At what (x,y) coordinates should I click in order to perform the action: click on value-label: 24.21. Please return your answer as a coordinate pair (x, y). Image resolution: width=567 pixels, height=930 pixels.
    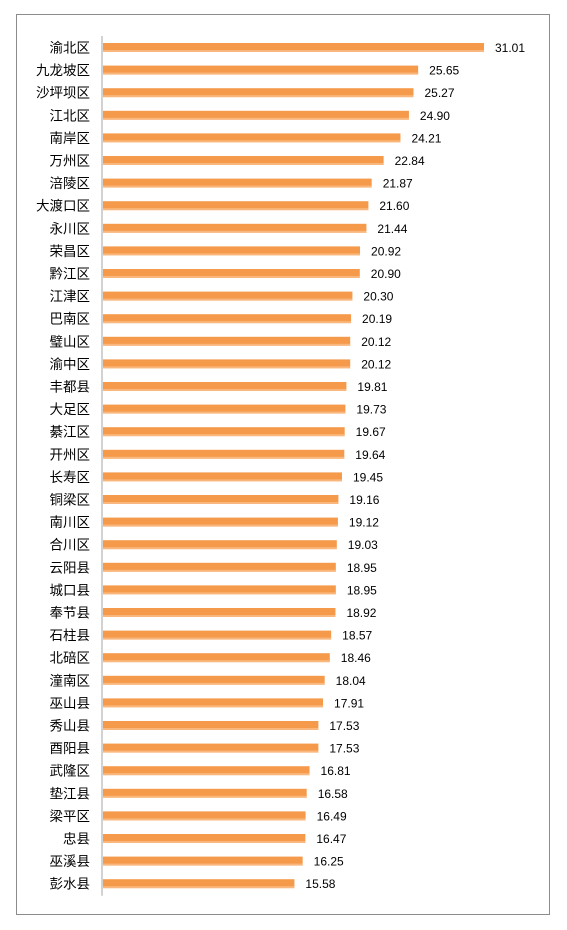
    Looking at the image, I should click on (426, 138).